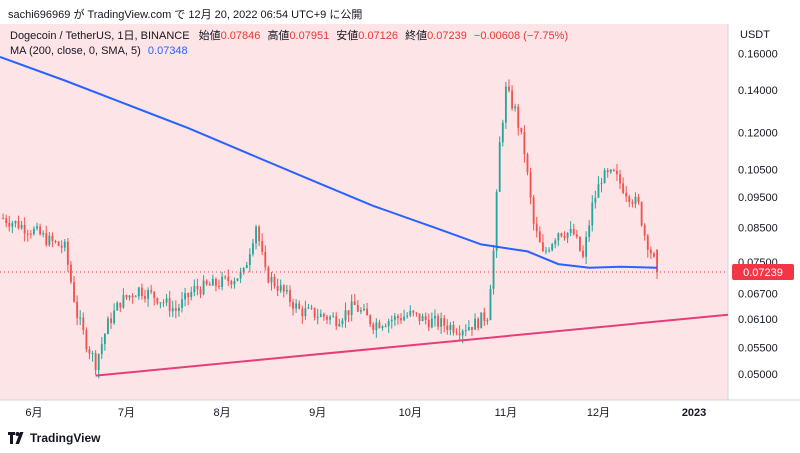 The height and width of the screenshot is (453, 800). What do you see at coordinates (758, 134) in the screenshot?
I see `y-tick-label: 0.12000` at bounding box center [758, 134].